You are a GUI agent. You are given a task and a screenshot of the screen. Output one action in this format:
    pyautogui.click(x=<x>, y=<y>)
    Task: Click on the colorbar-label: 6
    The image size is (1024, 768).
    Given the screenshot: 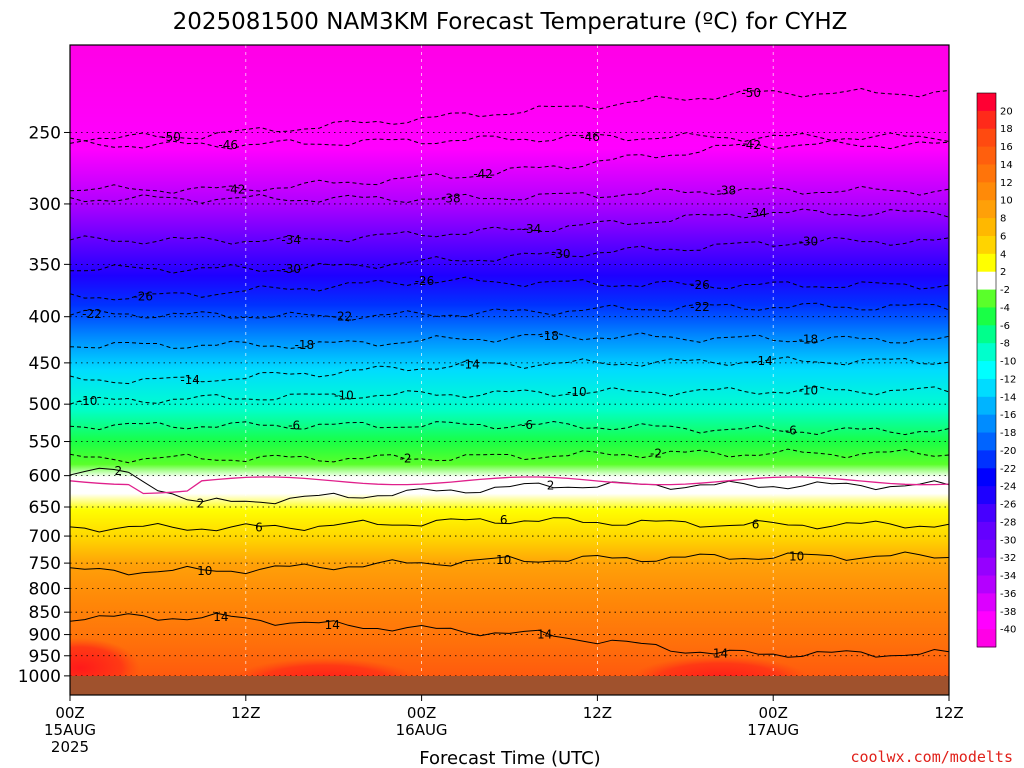 What is the action you would take?
    pyautogui.click(x=1003, y=236)
    